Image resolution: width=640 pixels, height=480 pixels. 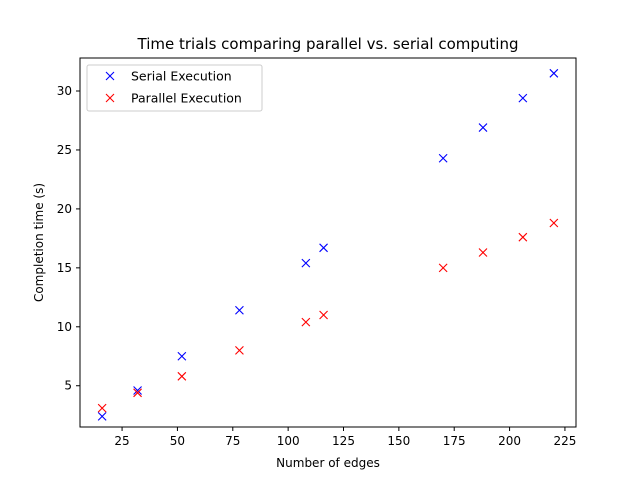 What do you see at coordinates (288, 441) in the screenshot?
I see `x-tick-label: 100` at bounding box center [288, 441].